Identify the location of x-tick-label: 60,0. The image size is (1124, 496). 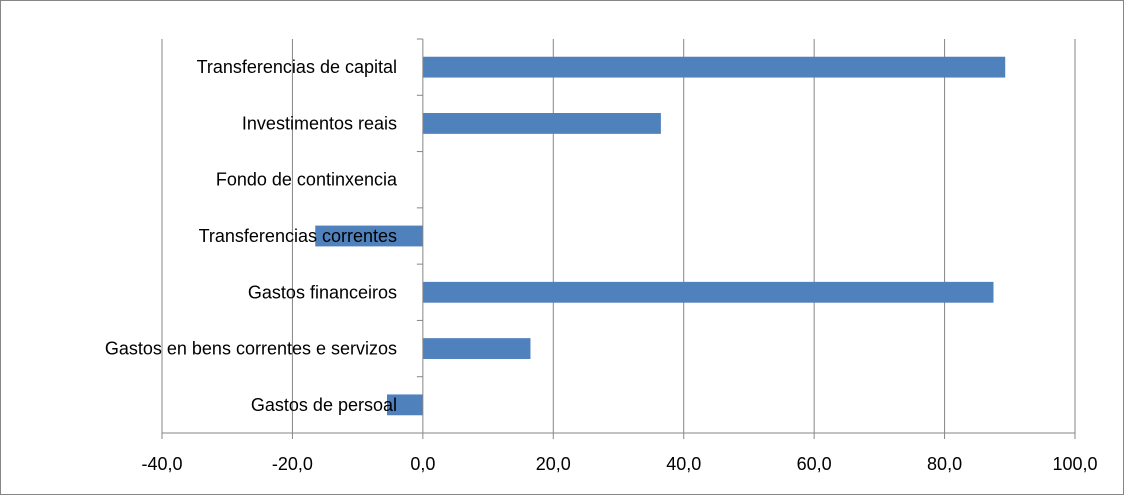
(814, 464).